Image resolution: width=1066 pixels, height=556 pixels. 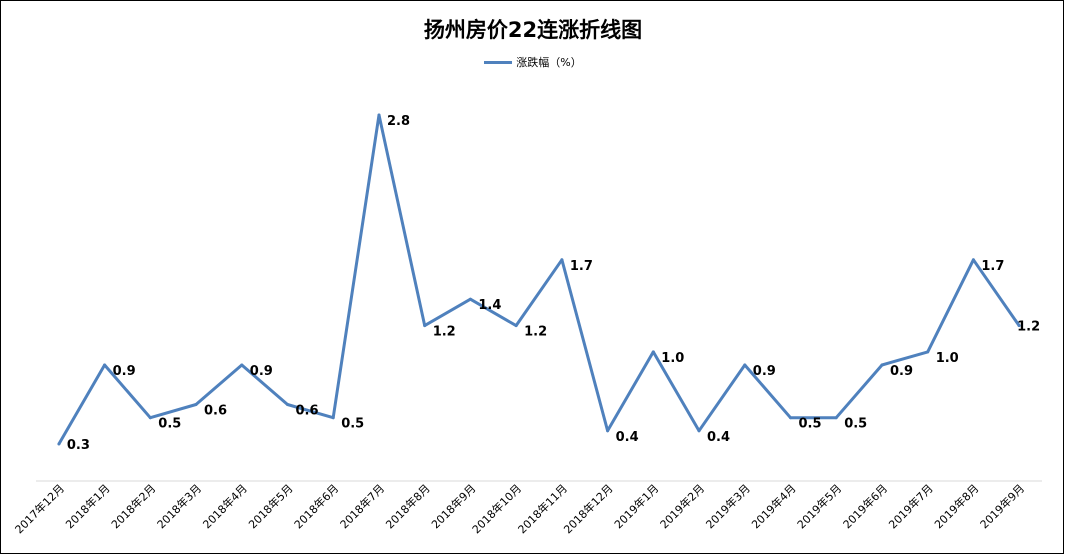 I want to click on chart-legend: 涨跌幅（%）, so click(x=533, y=62).